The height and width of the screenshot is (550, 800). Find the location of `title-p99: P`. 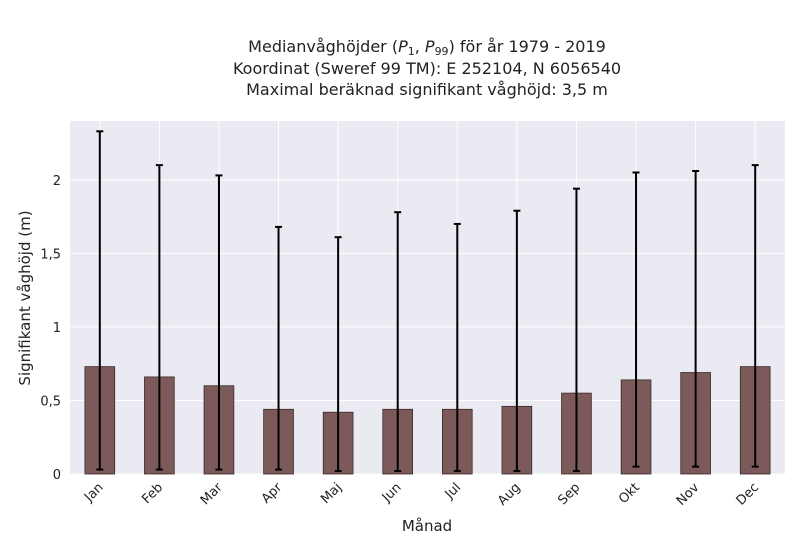

title-p99: P is located at coordinates (430, 46).